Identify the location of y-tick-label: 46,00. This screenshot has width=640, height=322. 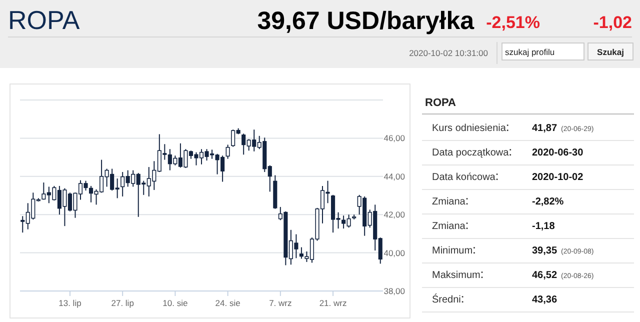
(395, 138).